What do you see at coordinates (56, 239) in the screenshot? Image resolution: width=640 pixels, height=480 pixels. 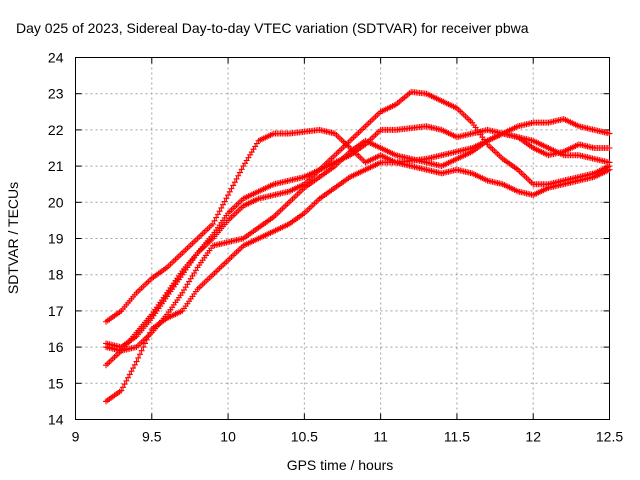 I see `y-tick-label: 19` at bounding box center [56, 239].